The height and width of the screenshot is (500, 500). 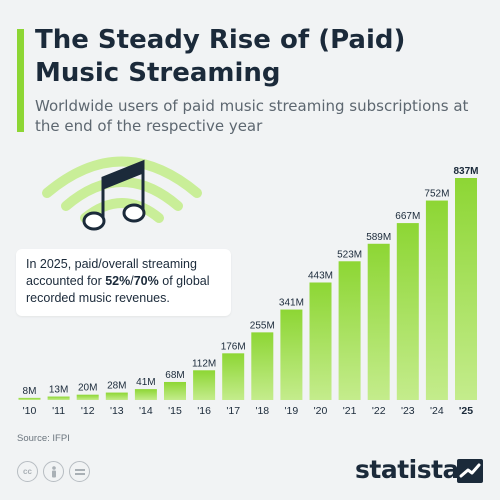 I want to click on x-tick-label: '11, so click(x=58, y=411).